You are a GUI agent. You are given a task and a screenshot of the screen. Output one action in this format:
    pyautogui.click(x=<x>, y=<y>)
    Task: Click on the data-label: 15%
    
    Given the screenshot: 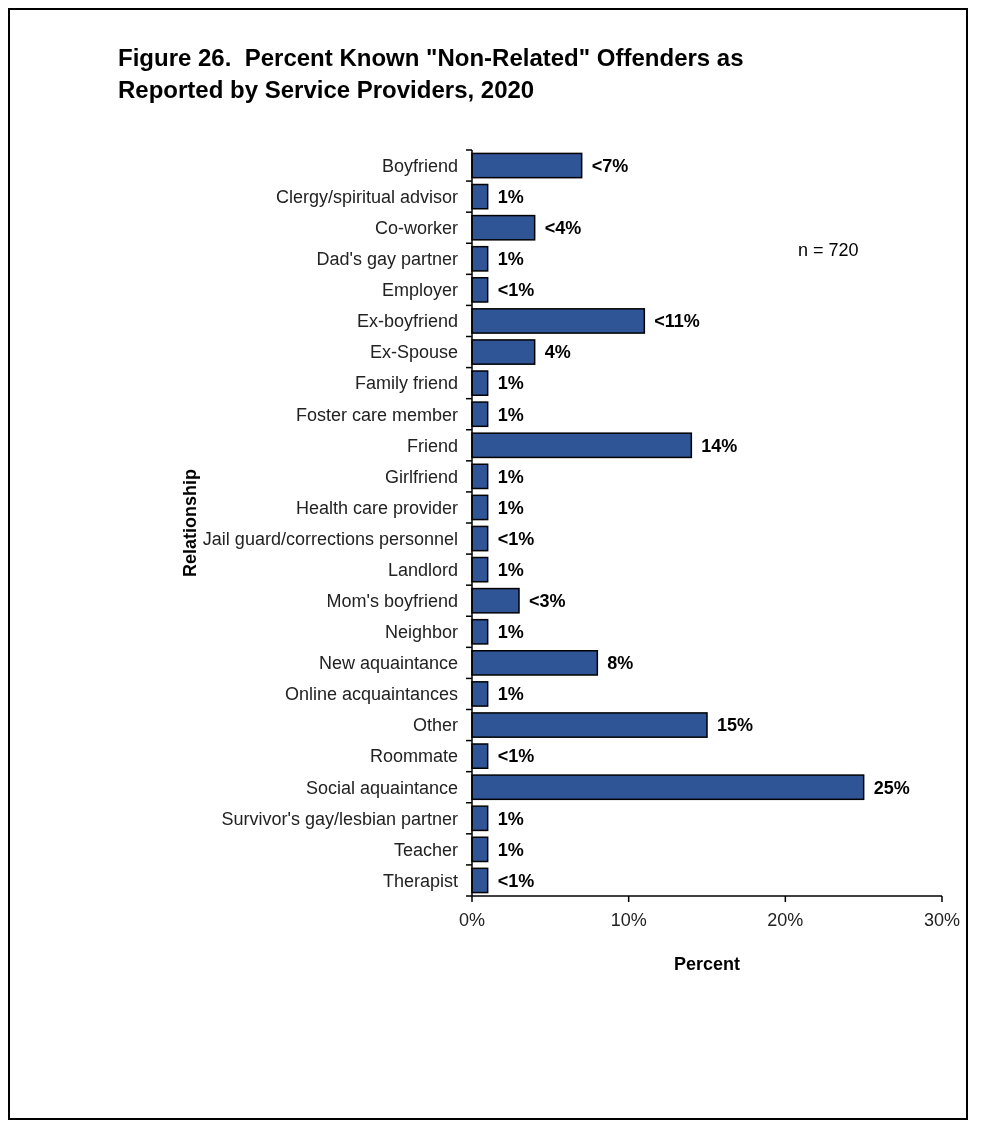 What is the action you would take?
    pyautogui.click(x=735, y=725)
    